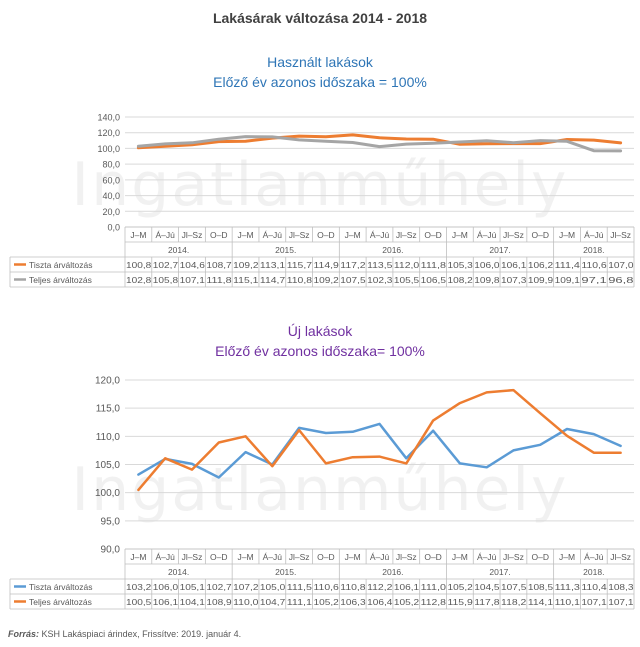 The height and width of the screenshot is (647, 640). I want to click on chart2-title-line1: Új lakások, so click(320, 331).